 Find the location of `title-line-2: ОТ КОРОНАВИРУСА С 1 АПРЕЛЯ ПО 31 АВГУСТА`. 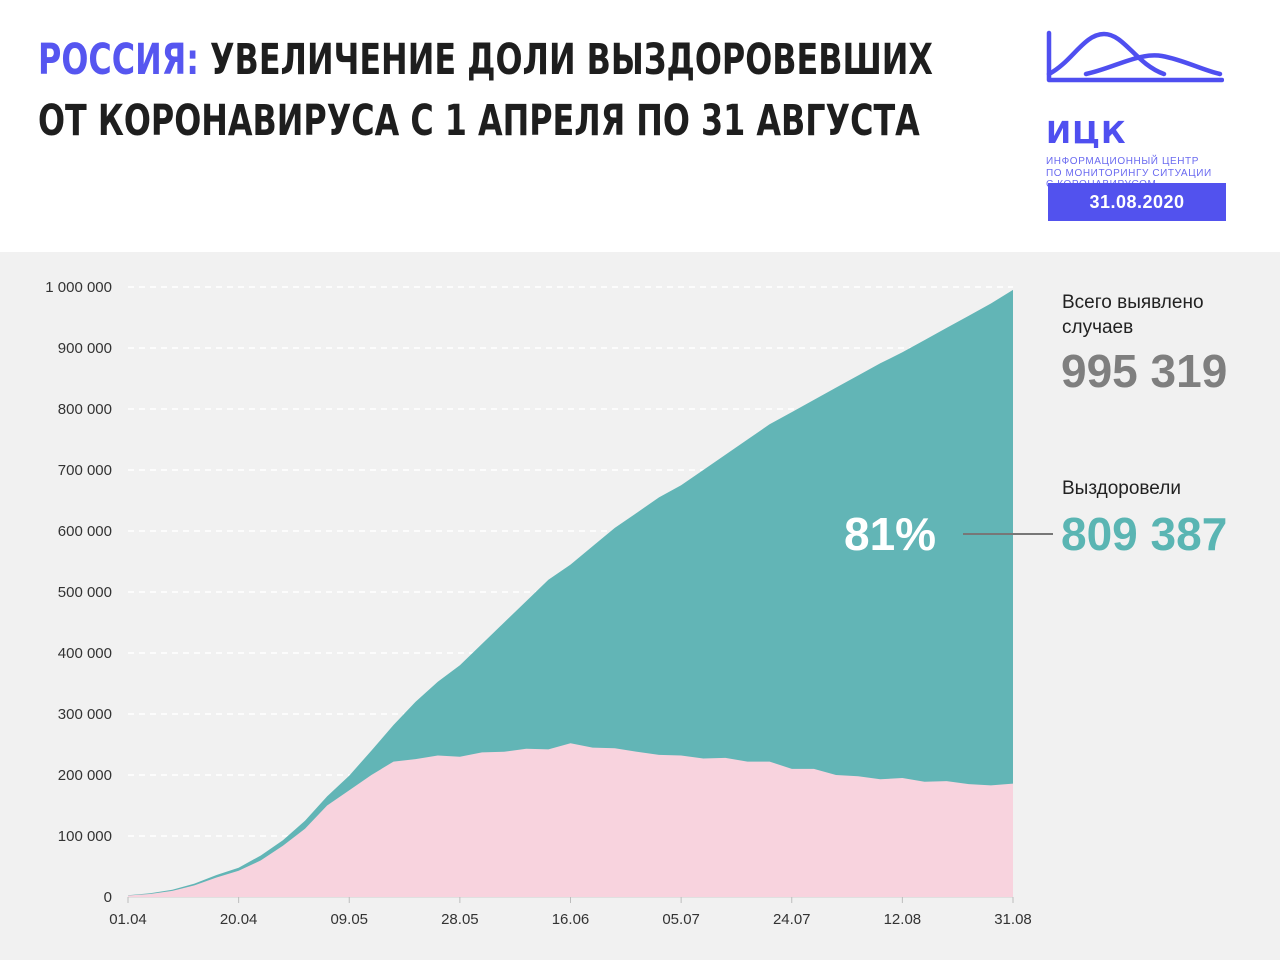

title-line-2: ОТ КОРОНАВИРУСА С 1 АПРЕЛЯ ПО 31 АВГУСТА is located at coordinates (479, 121).